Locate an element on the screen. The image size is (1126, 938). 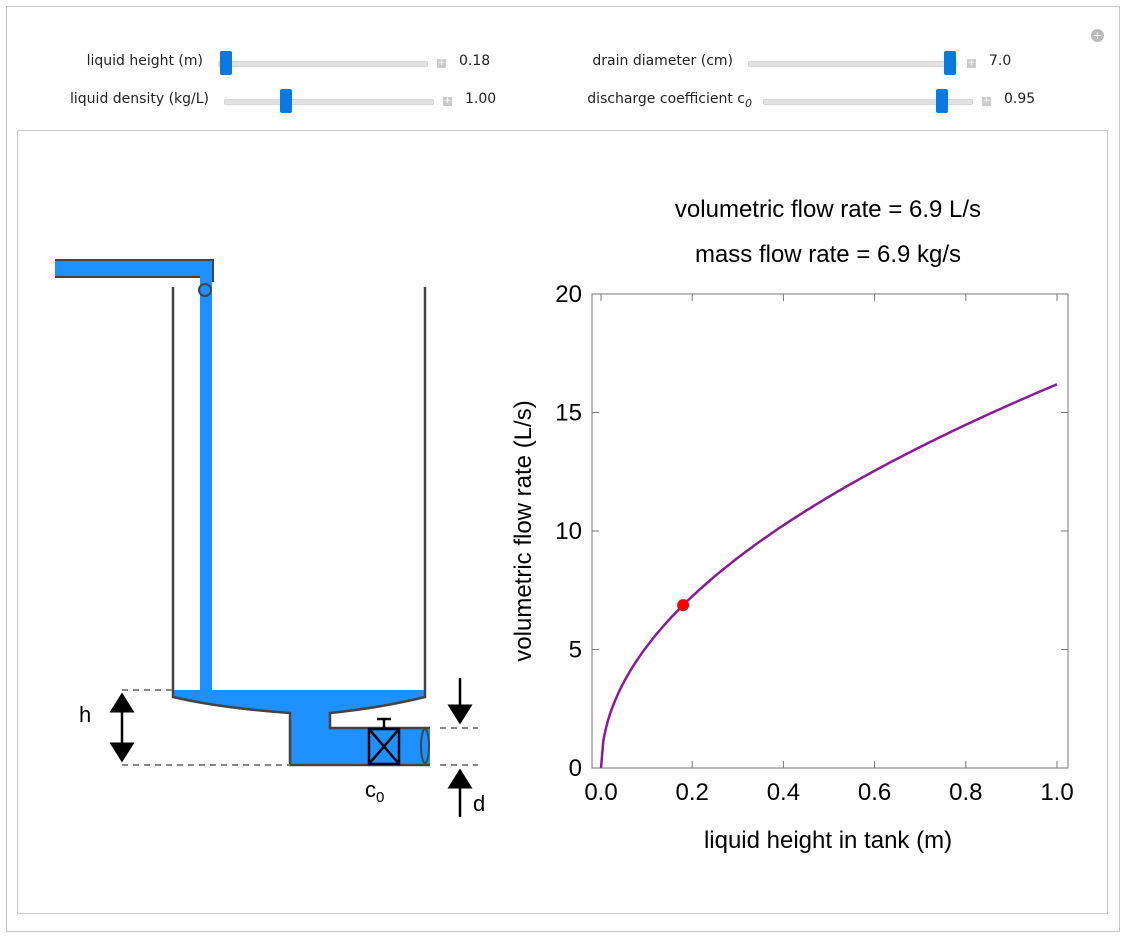
tank-wall-left is located at coordinates (300, 527).